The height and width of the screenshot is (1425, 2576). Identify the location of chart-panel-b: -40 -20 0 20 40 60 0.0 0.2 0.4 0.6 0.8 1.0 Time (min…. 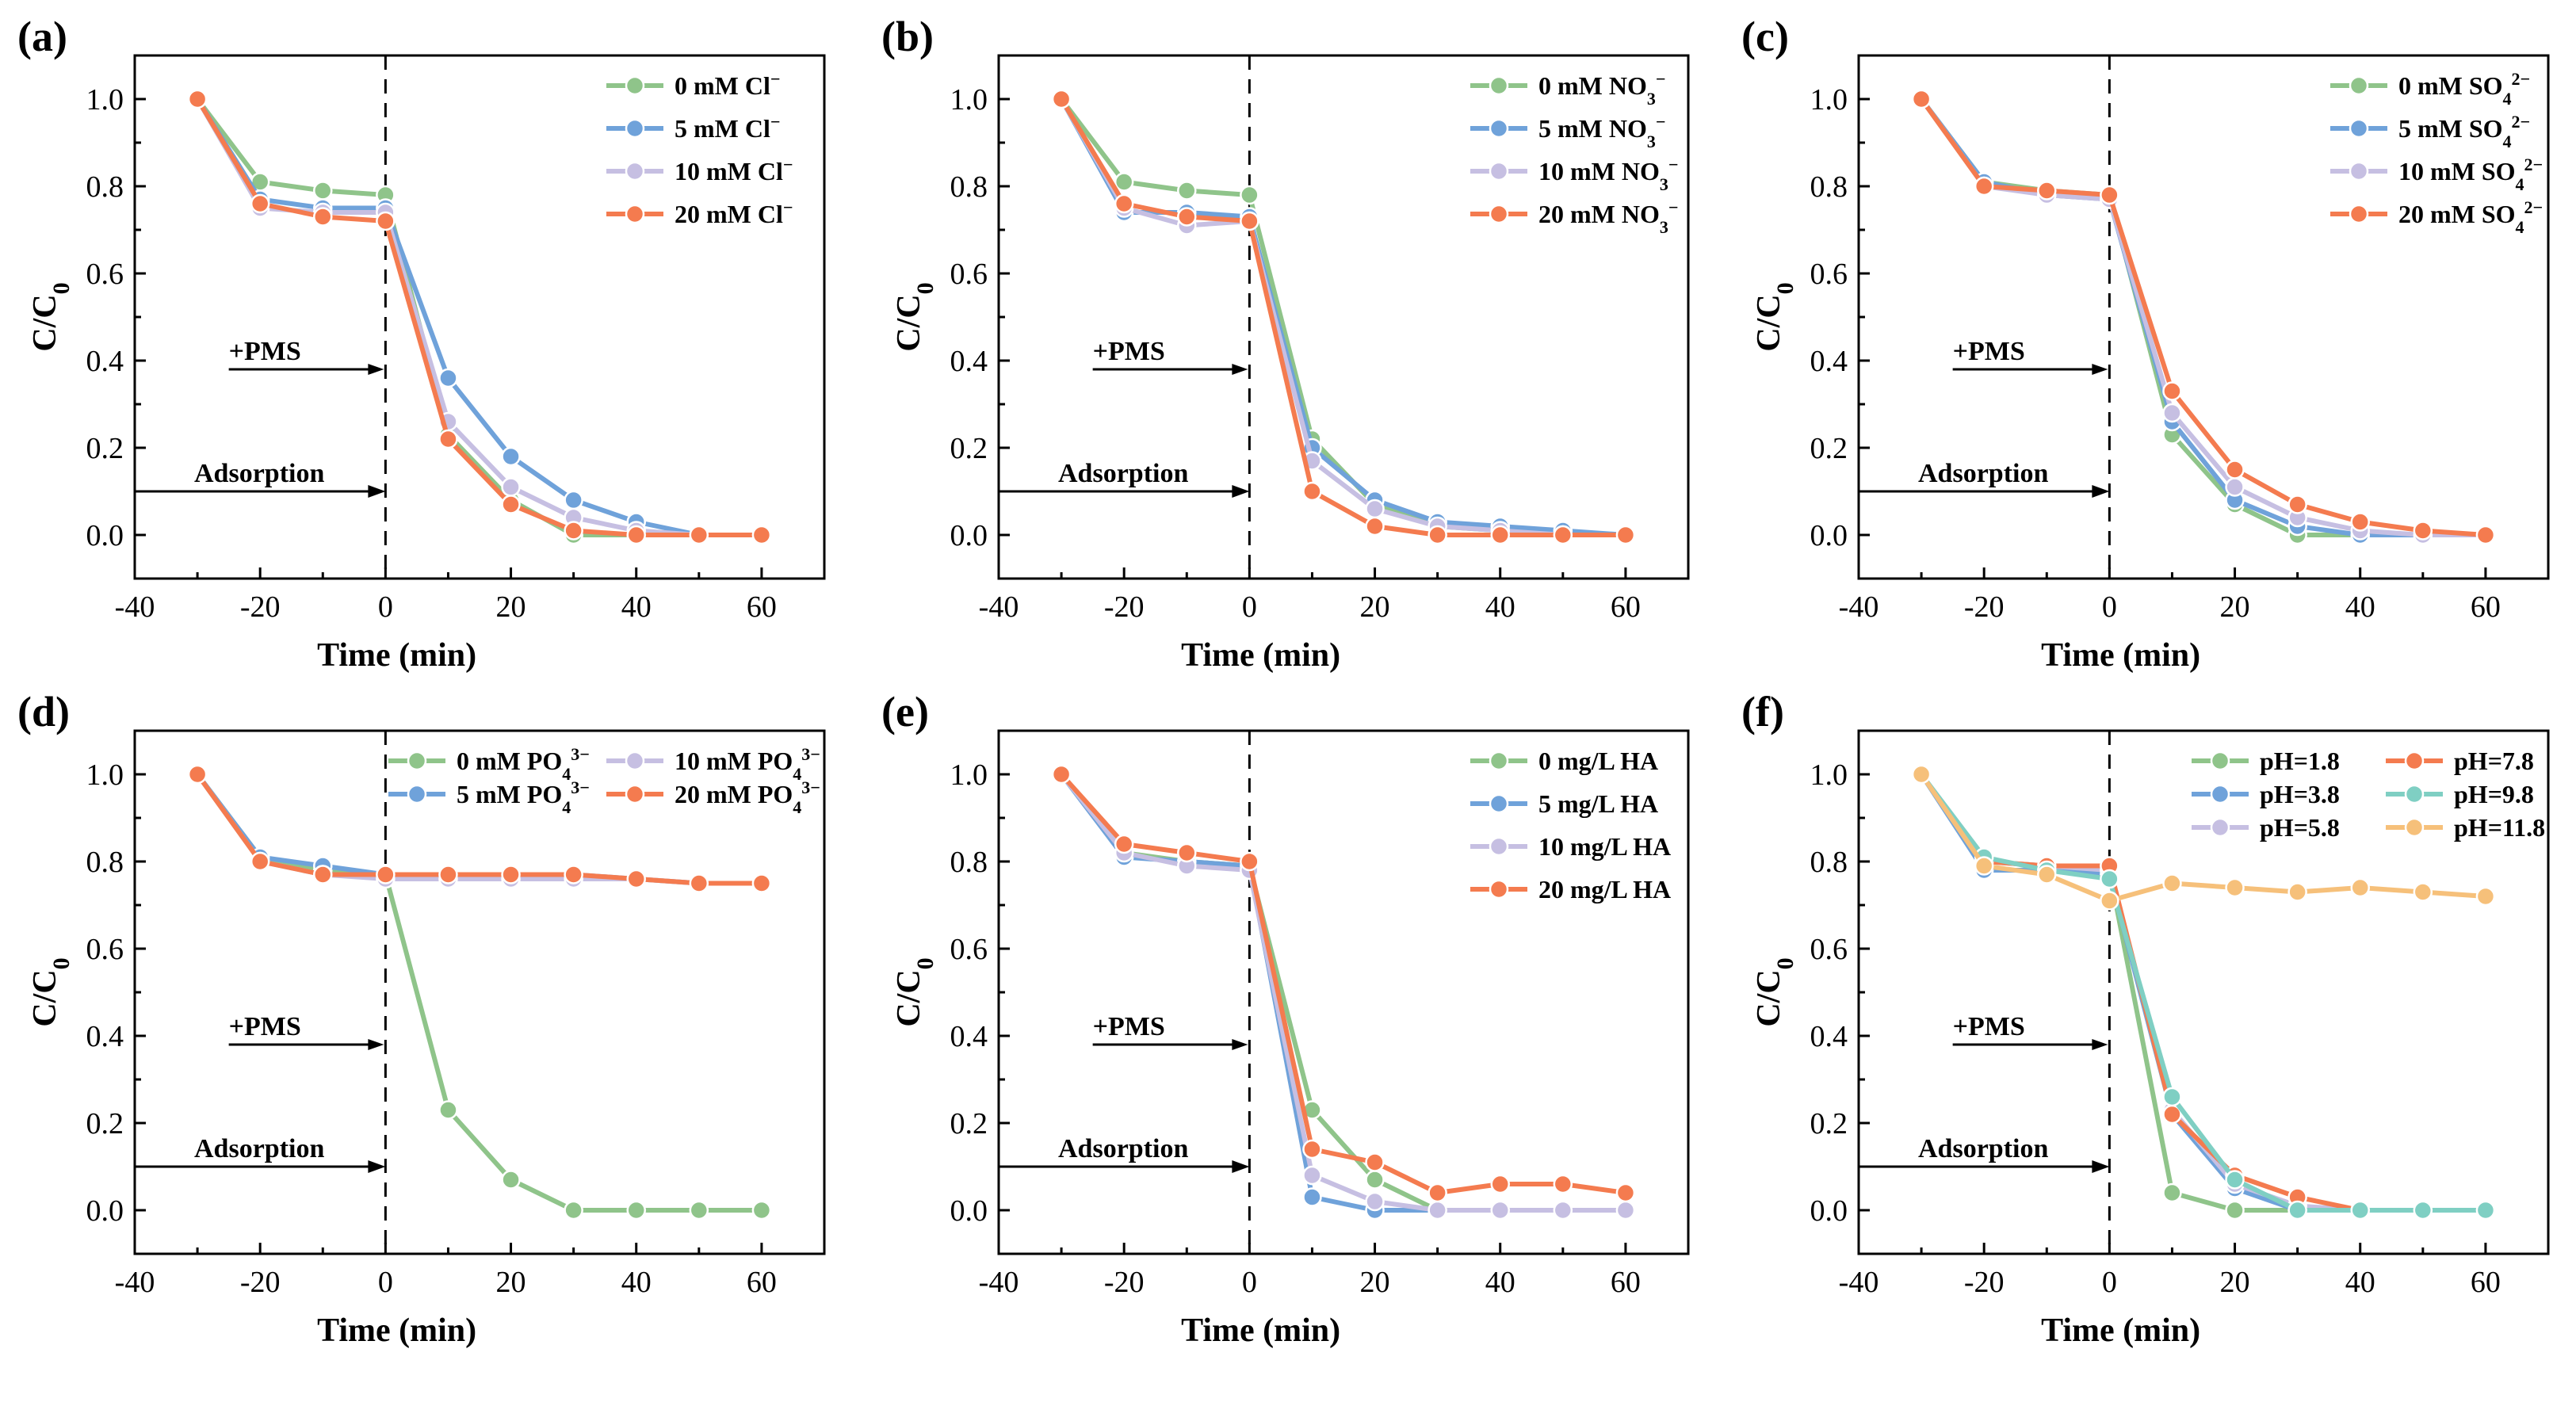
(1285, 343).